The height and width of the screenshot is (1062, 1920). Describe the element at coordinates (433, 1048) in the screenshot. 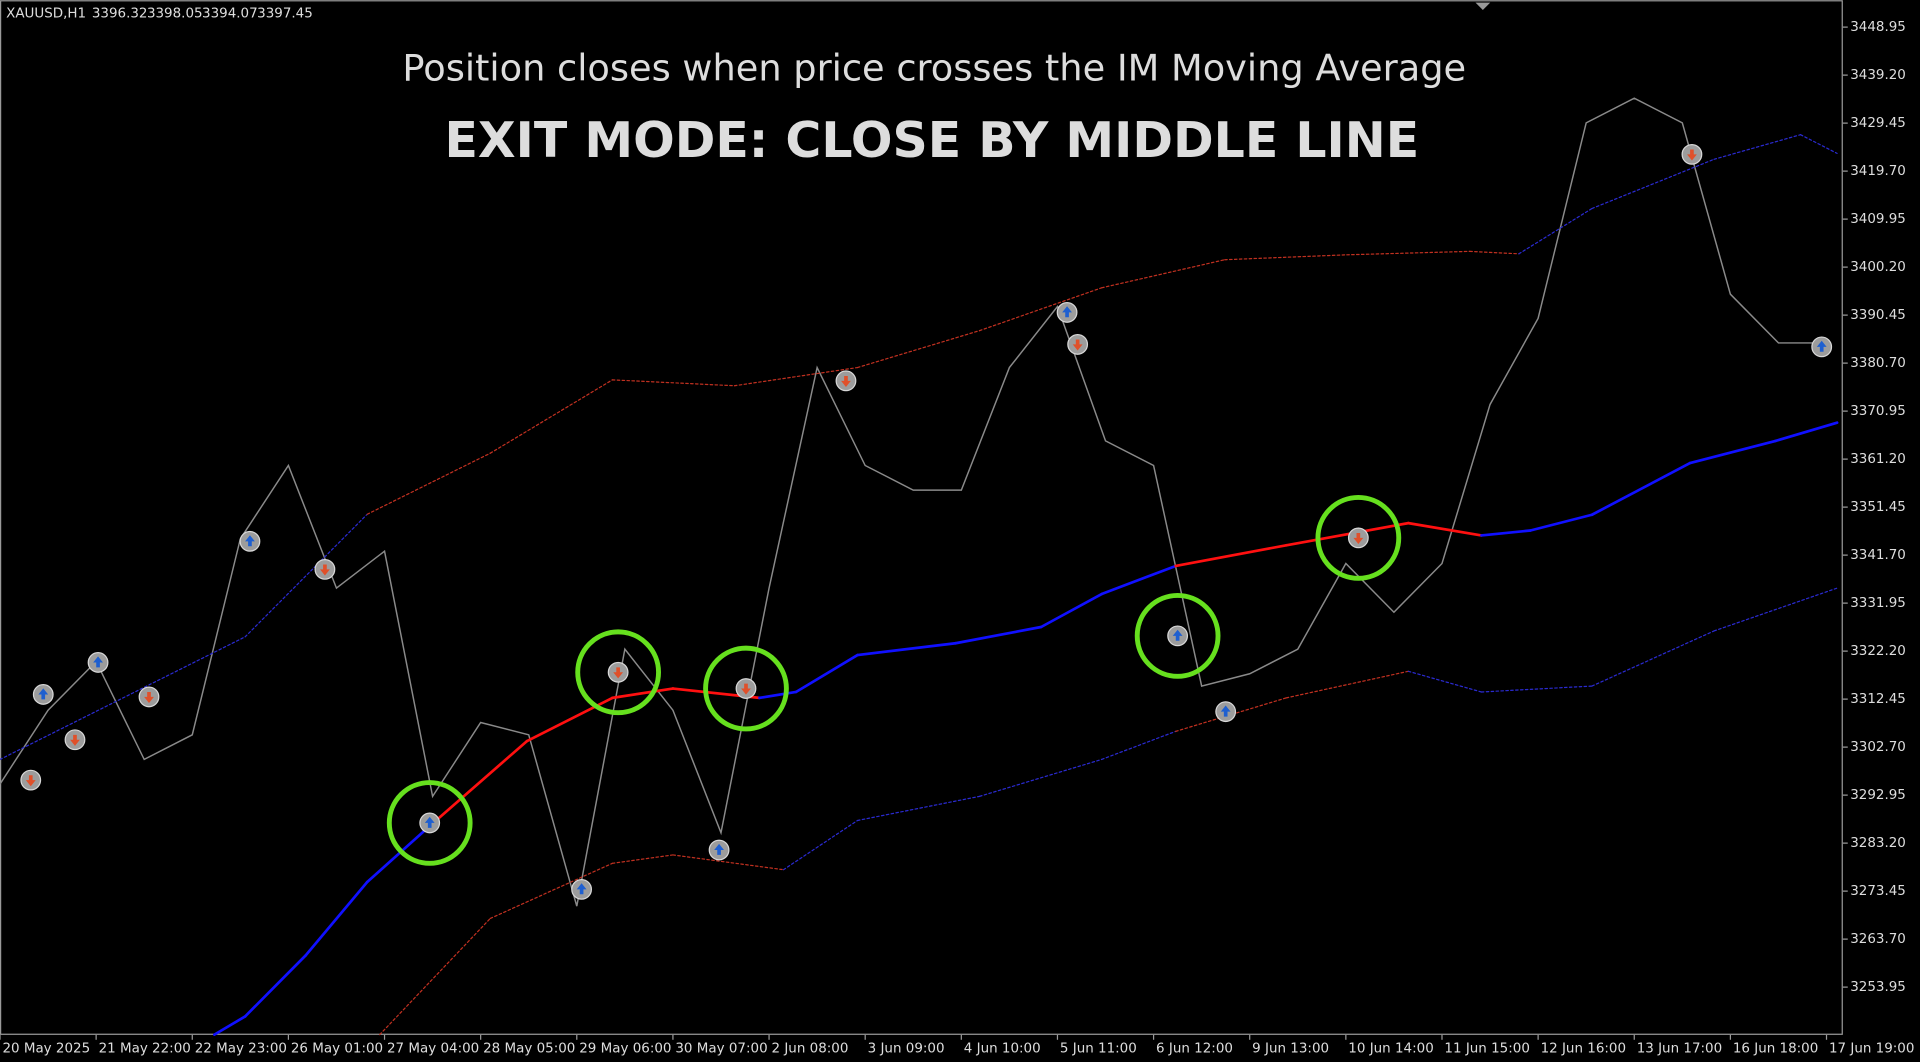

I see `x-tick-label: 27 May 04:00` at that location.